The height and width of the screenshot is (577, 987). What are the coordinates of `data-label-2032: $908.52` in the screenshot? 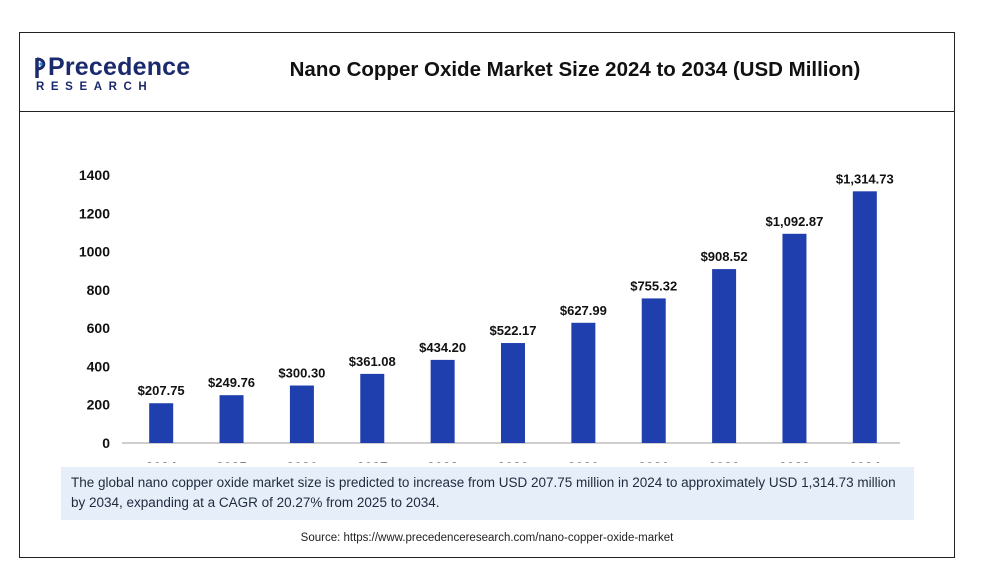 It's located at (724, 256).